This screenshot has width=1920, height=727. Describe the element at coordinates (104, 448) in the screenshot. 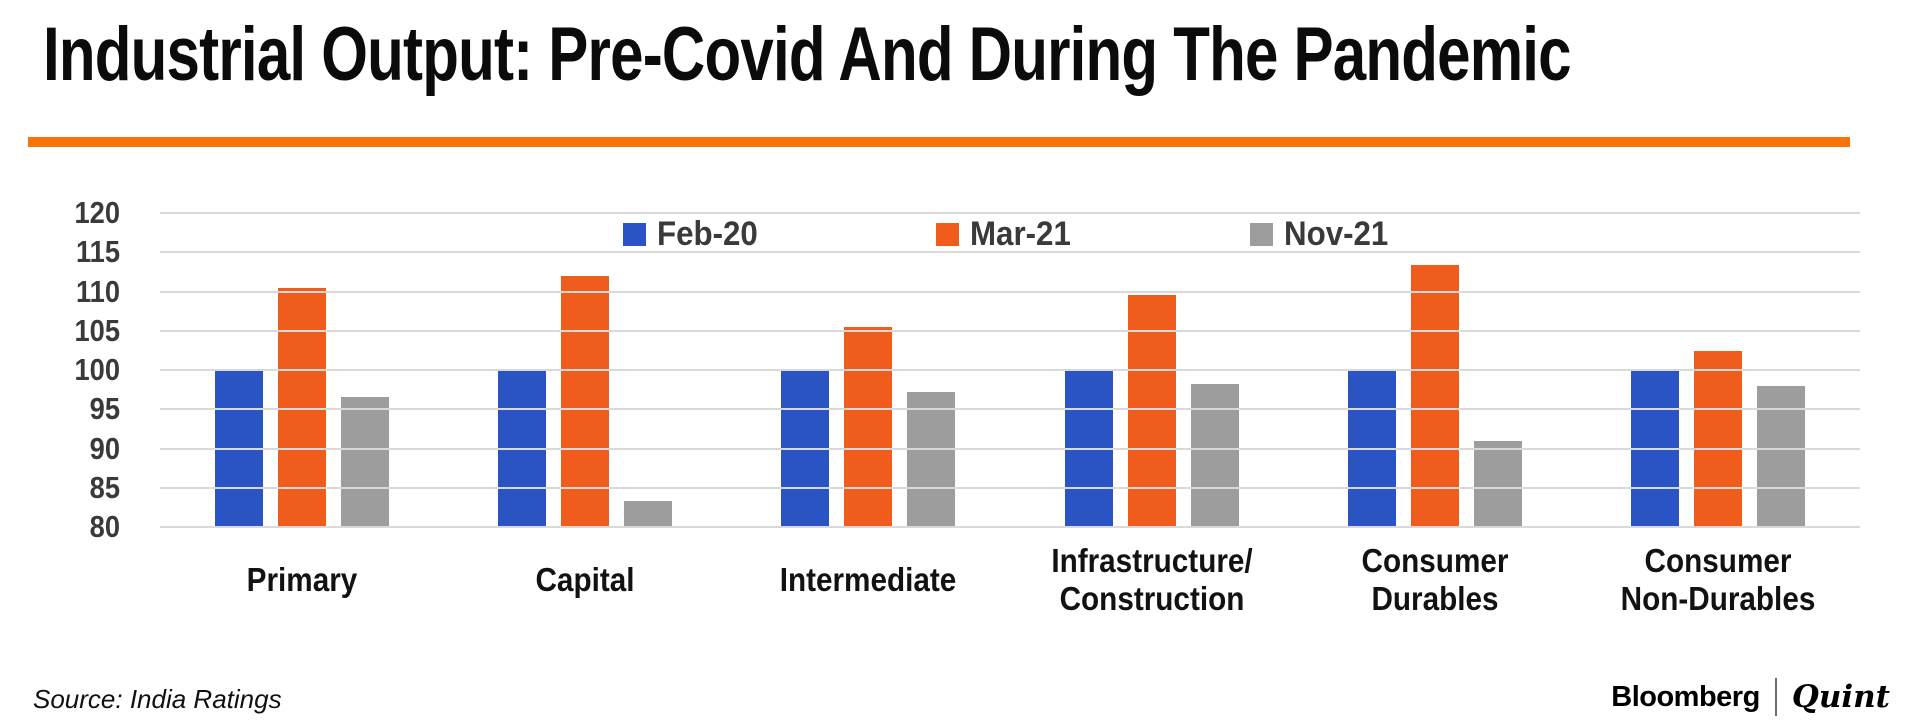

I see `y-tick-label-90: 90` at that location.